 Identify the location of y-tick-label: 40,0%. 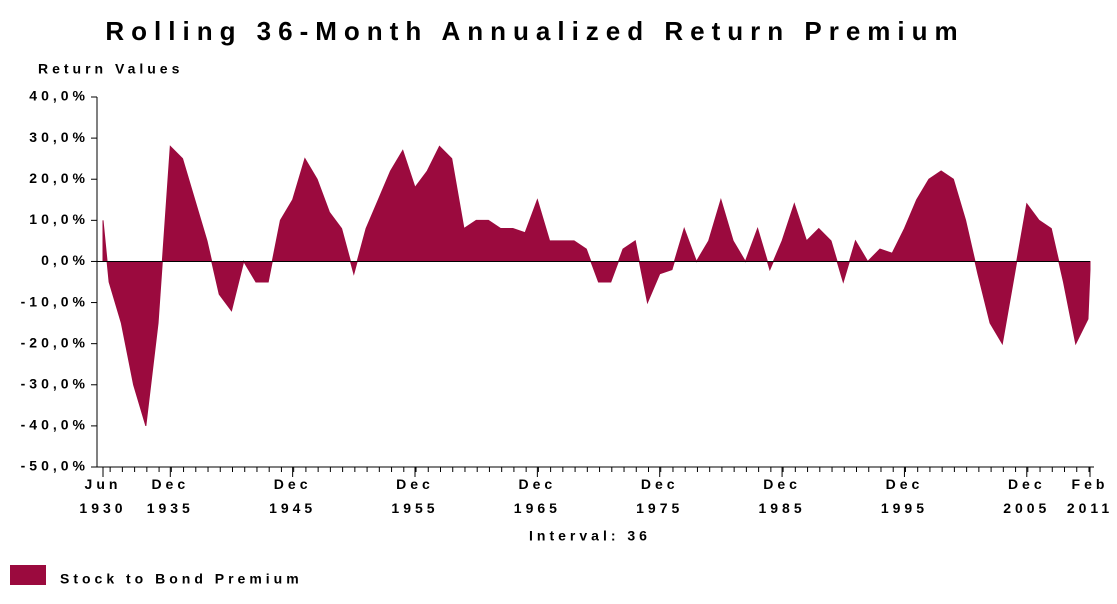
(59, 96).